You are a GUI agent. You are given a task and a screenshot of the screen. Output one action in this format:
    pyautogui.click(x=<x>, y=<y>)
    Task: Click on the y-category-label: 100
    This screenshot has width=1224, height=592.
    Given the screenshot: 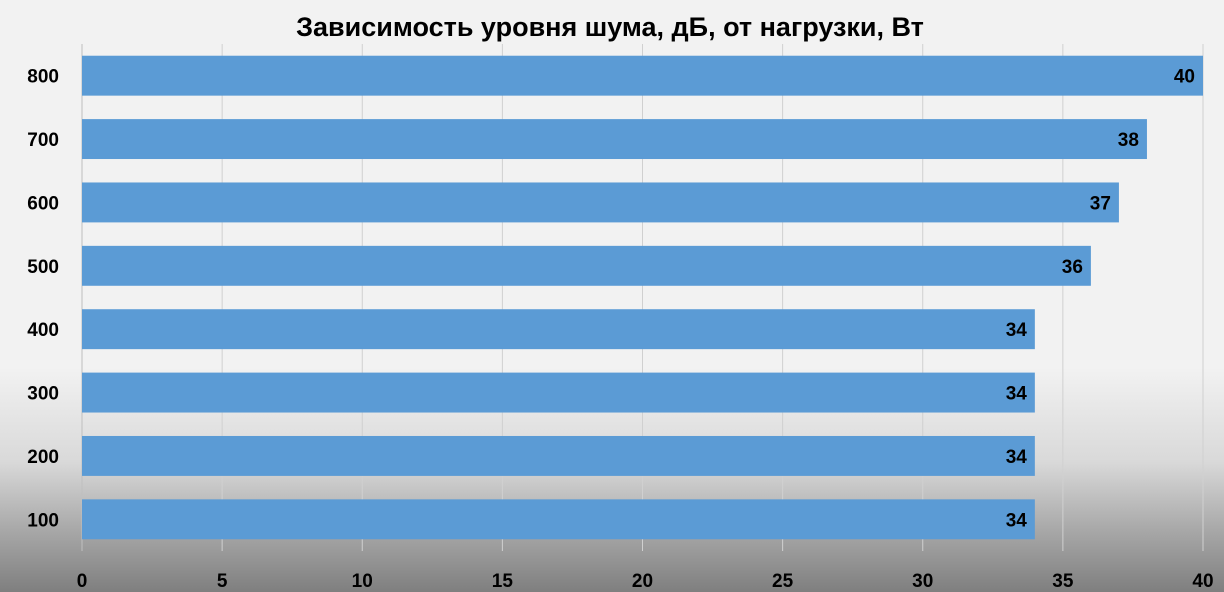 What is the action you would take?
    pyautogui.click(x=43, y=520)
    